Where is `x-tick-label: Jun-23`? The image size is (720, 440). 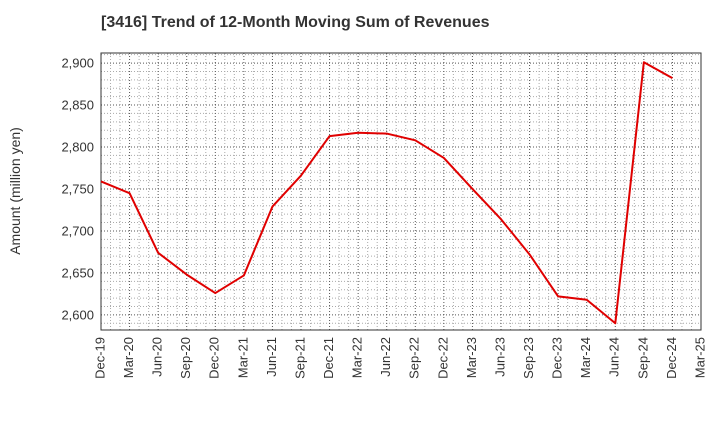 x-tick-label: Jun-23 is located at coordinates (499, 357).